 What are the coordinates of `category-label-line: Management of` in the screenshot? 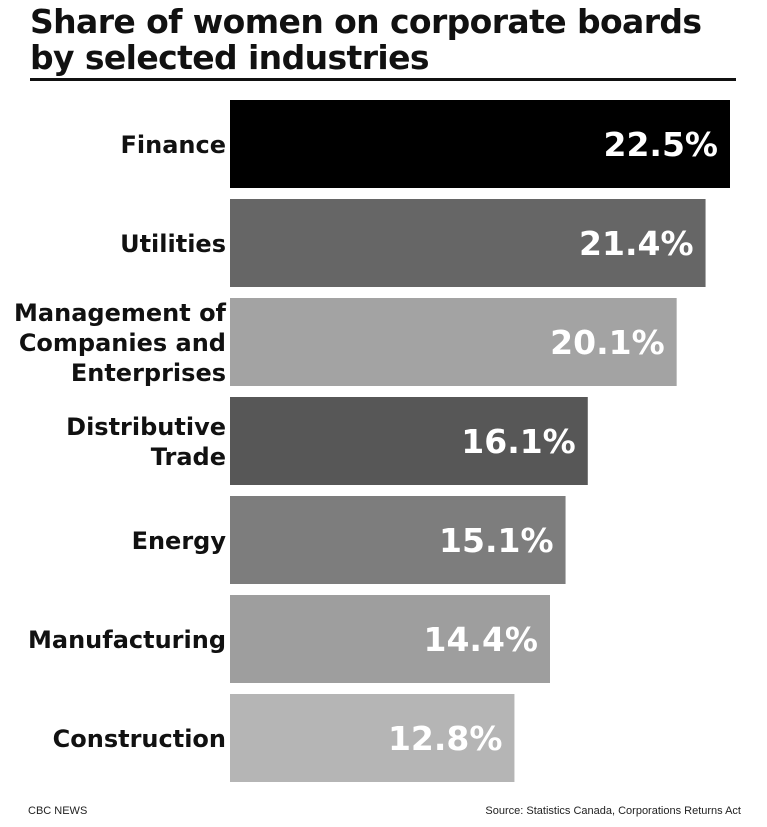 It's located at (120, 313).